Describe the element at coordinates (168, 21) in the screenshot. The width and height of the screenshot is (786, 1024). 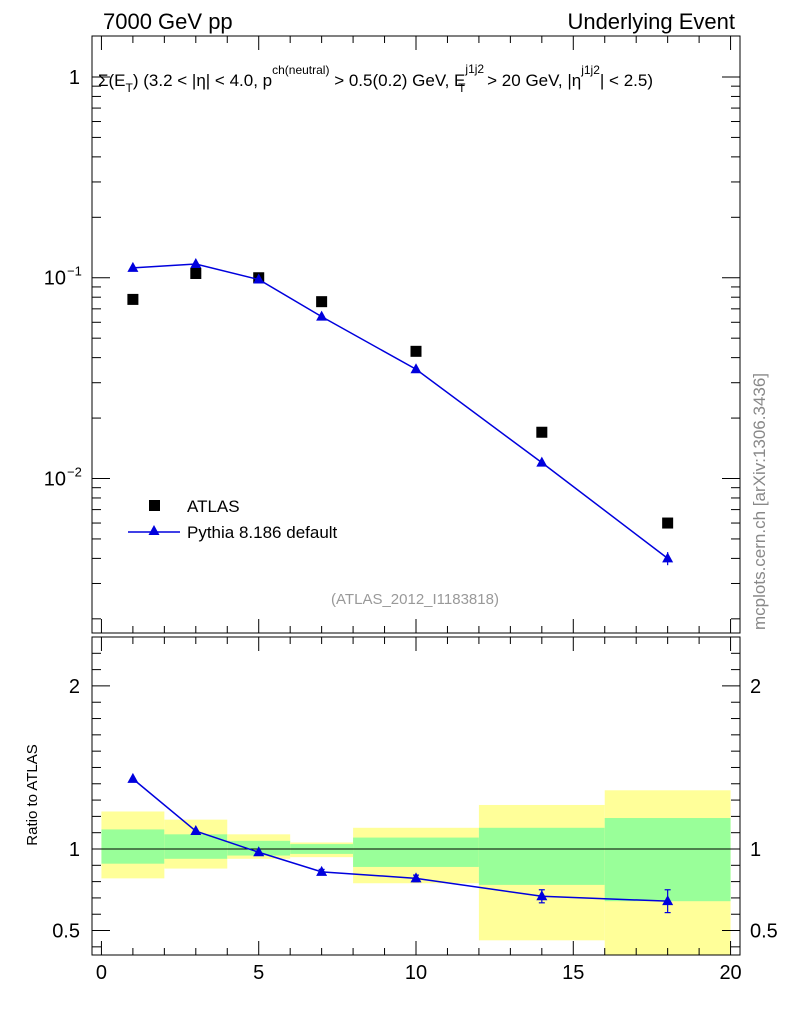
I see `header-left: 7000 GeV pp` at that location.